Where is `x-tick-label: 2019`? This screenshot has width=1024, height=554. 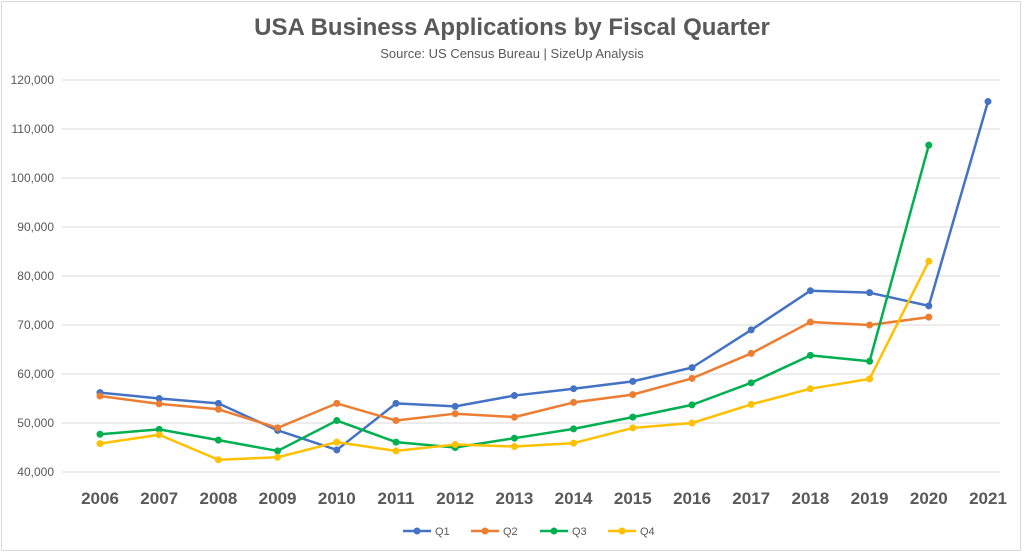 x-tick-label: 2019 is located at coordinates (870, 498).